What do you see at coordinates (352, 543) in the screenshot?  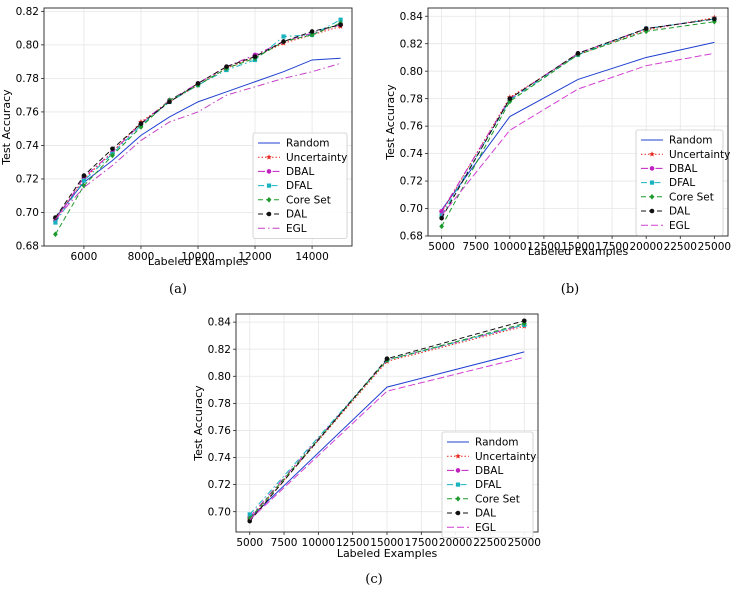 I see `x-tick-label: 12500` at bounding box center [352, 543].